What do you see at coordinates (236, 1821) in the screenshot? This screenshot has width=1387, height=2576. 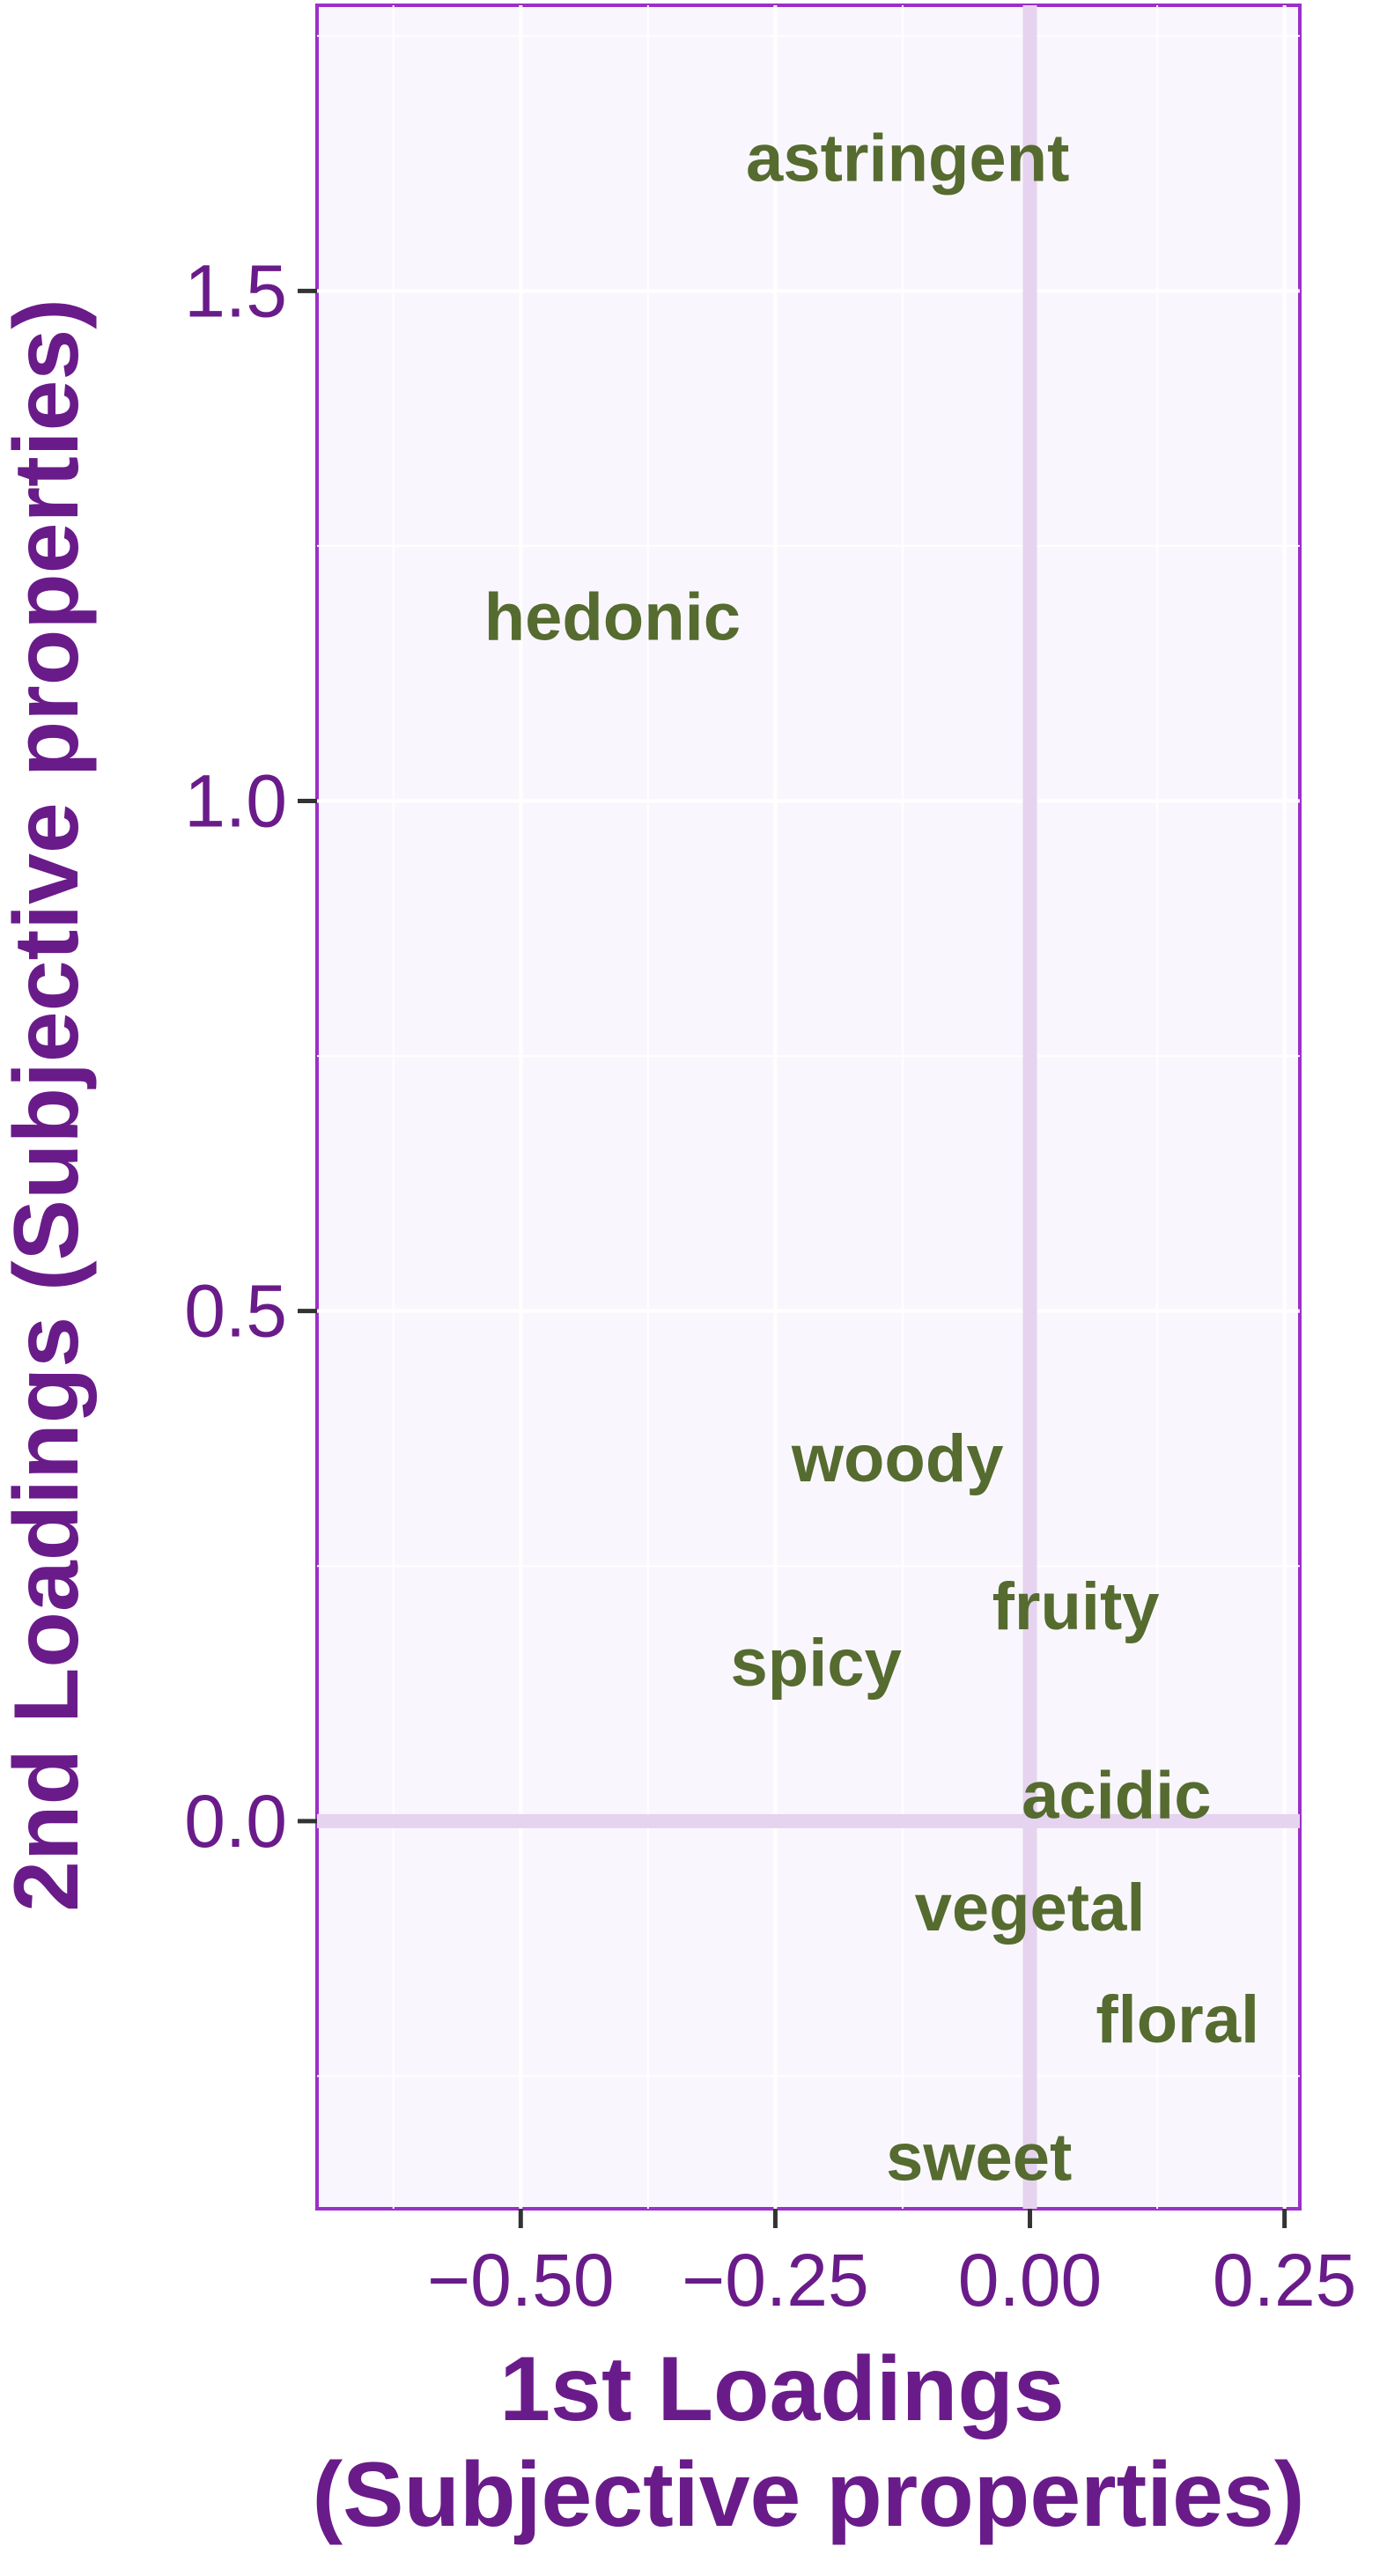 I see `y-tick-label: 0.0` at bounding box center [236, 1821].